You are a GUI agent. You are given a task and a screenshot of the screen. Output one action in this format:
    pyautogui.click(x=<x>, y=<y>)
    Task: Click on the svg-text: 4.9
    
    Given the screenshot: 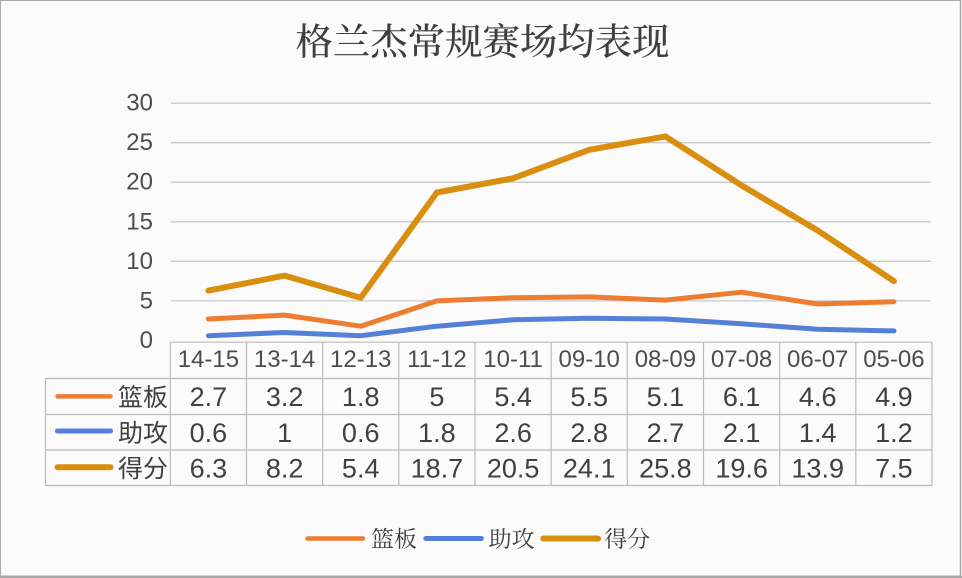 What is the action you would take?
    pyautogui.click(x=894, y=397)
    